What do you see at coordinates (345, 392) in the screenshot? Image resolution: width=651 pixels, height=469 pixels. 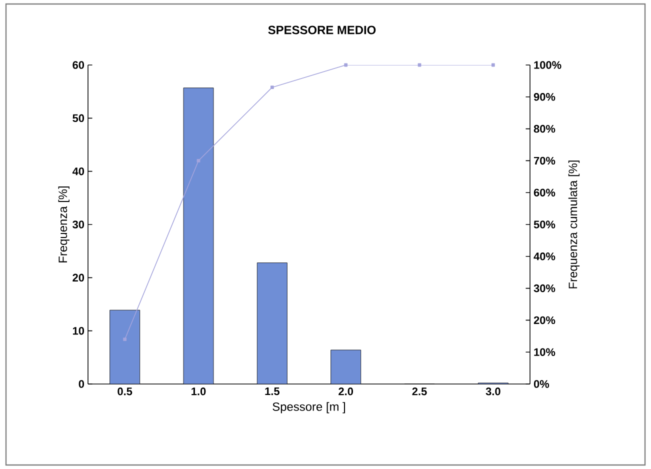 I see `x-tick-label: 2.0` at bounding box center [345, 392].